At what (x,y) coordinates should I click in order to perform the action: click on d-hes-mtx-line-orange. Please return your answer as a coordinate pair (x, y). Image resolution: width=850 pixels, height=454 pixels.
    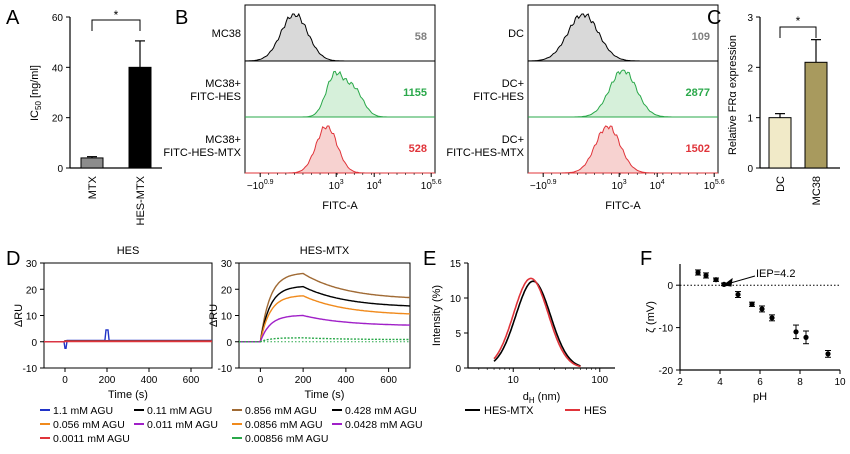
    Looking at the image, I should click on (325, 319).